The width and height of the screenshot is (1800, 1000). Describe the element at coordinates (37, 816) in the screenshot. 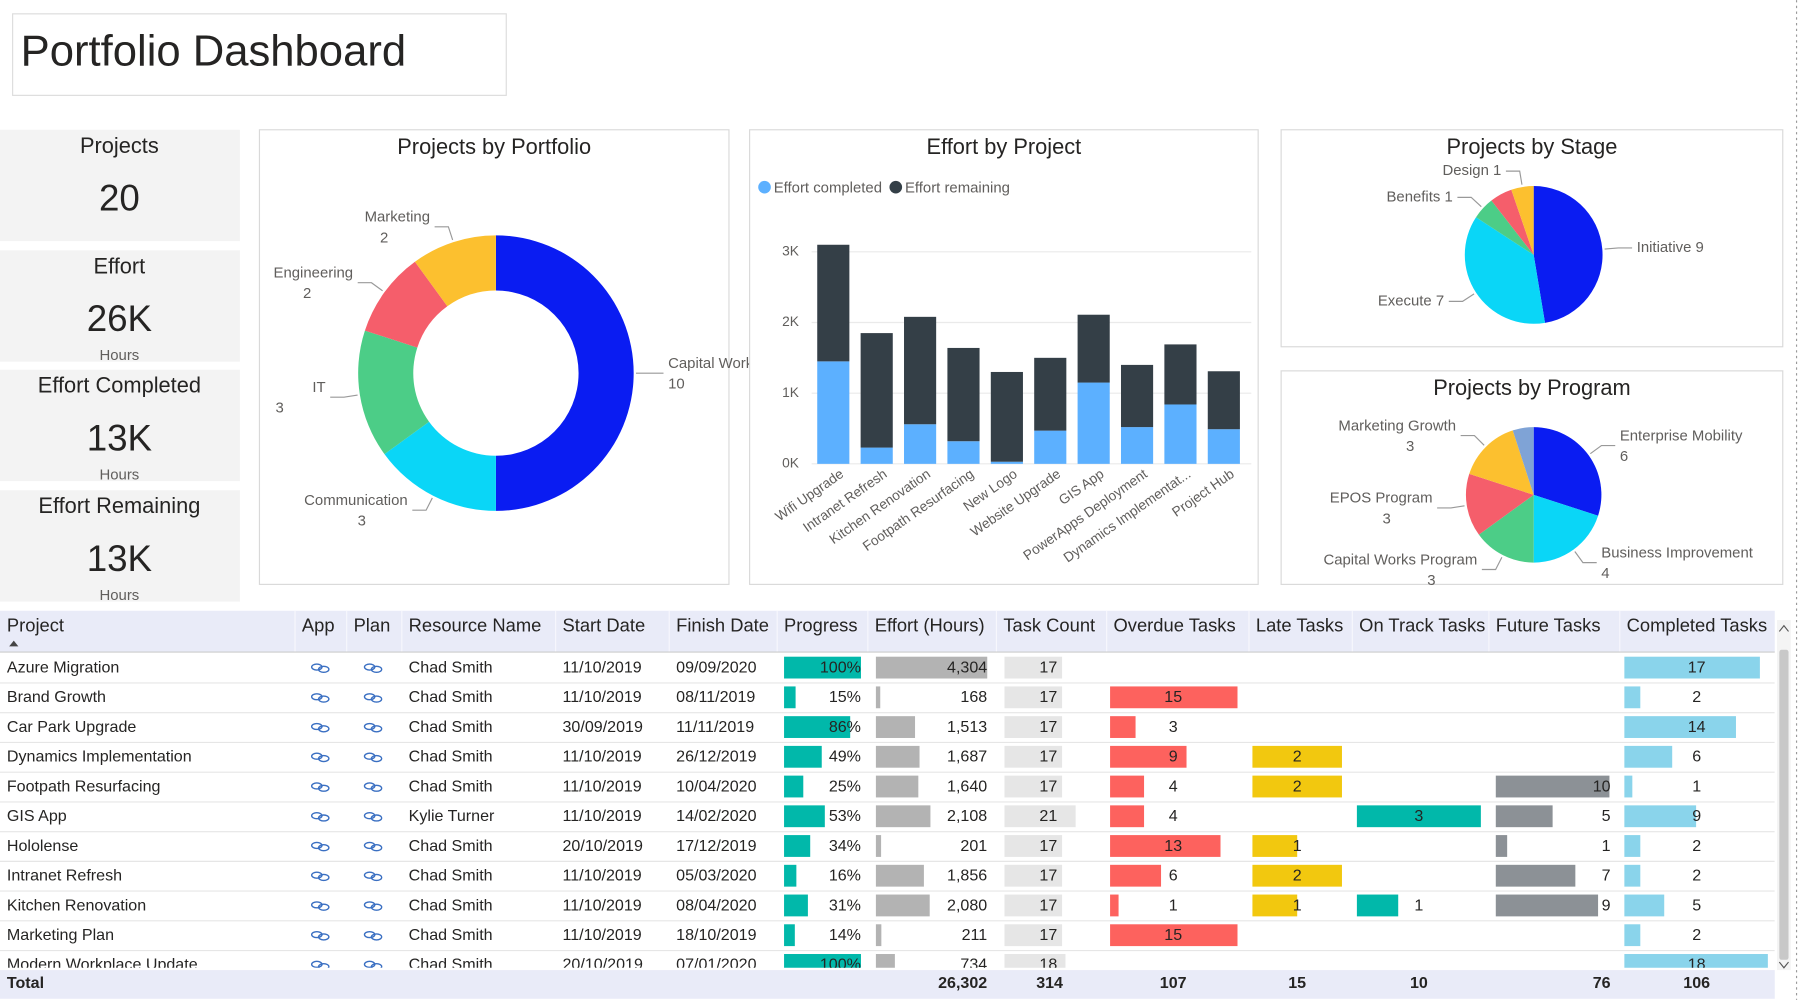

I see `cell-project: GIS App` at that location.